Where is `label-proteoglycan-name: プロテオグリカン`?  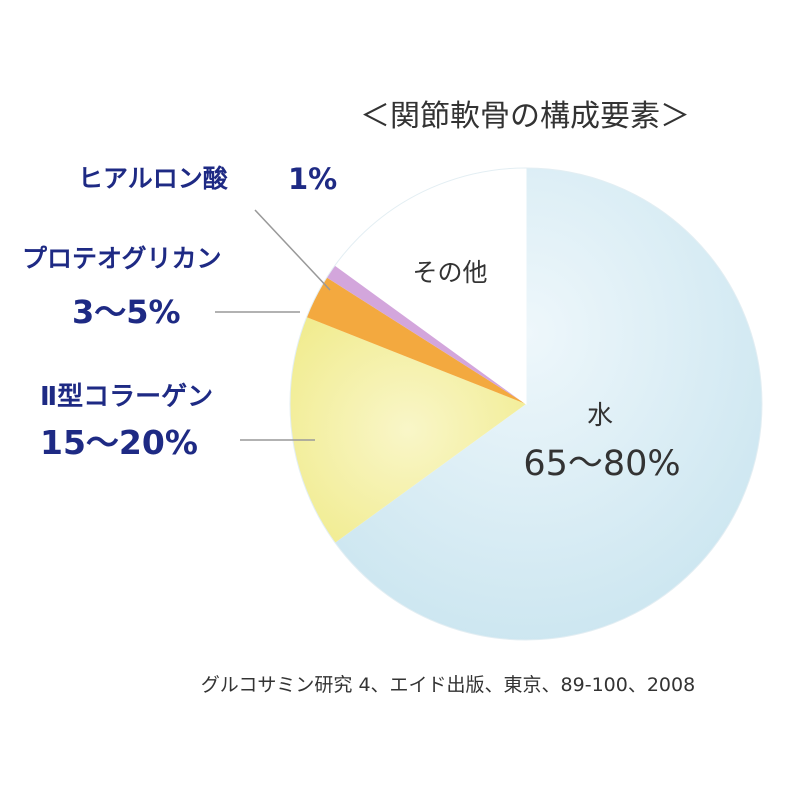 label-proteoglycan-name: プロテオグリカン is located at coordinates (122, 258).